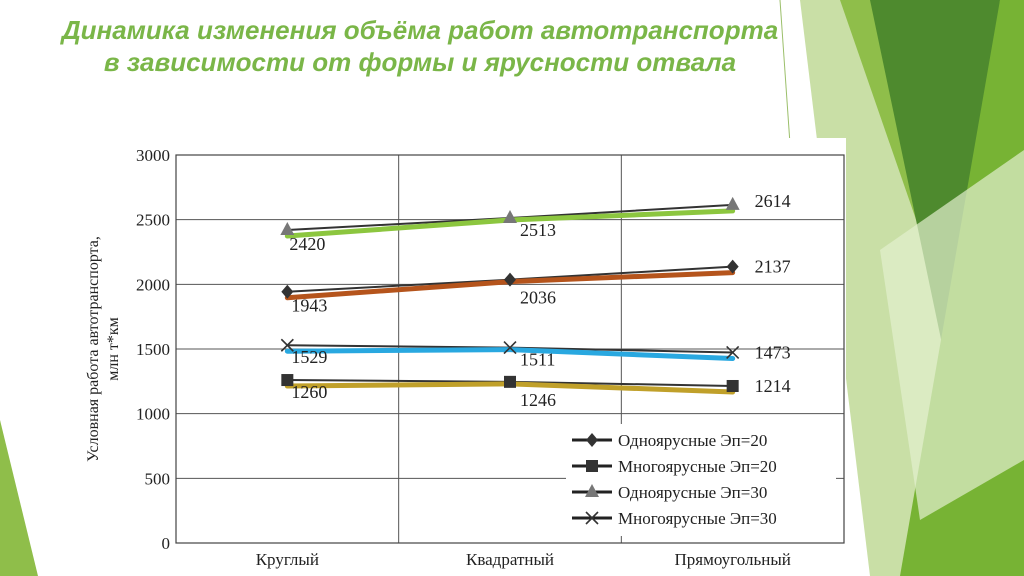 The height and width of the screenshot is (576, 1024). What do you see at coordinates (773, 386) in the screenshot?
I see `data-label: 1214` at bounding box center [773, 386].